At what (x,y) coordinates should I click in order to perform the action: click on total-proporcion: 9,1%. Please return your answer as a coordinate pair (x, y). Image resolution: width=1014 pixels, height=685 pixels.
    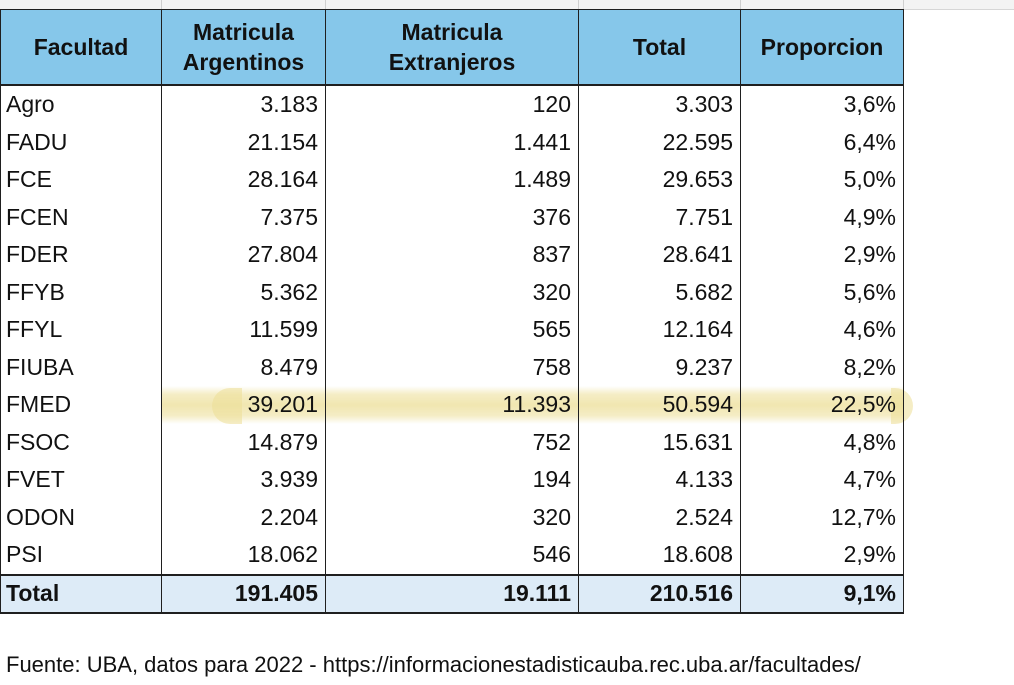
    Looking at the image, I should click on (822, 593).